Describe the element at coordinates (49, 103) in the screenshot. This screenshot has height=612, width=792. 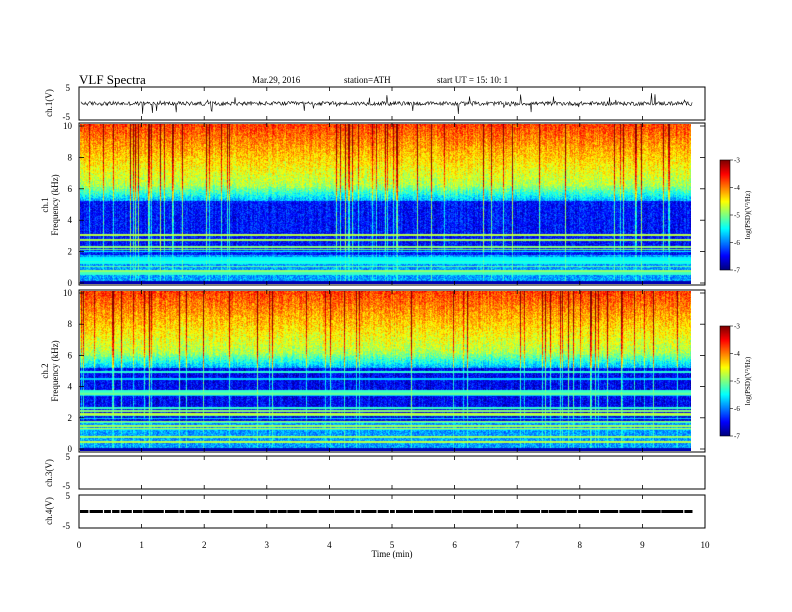
I see `ch1-waveform-ylabel: ch.1(V)` at that location.